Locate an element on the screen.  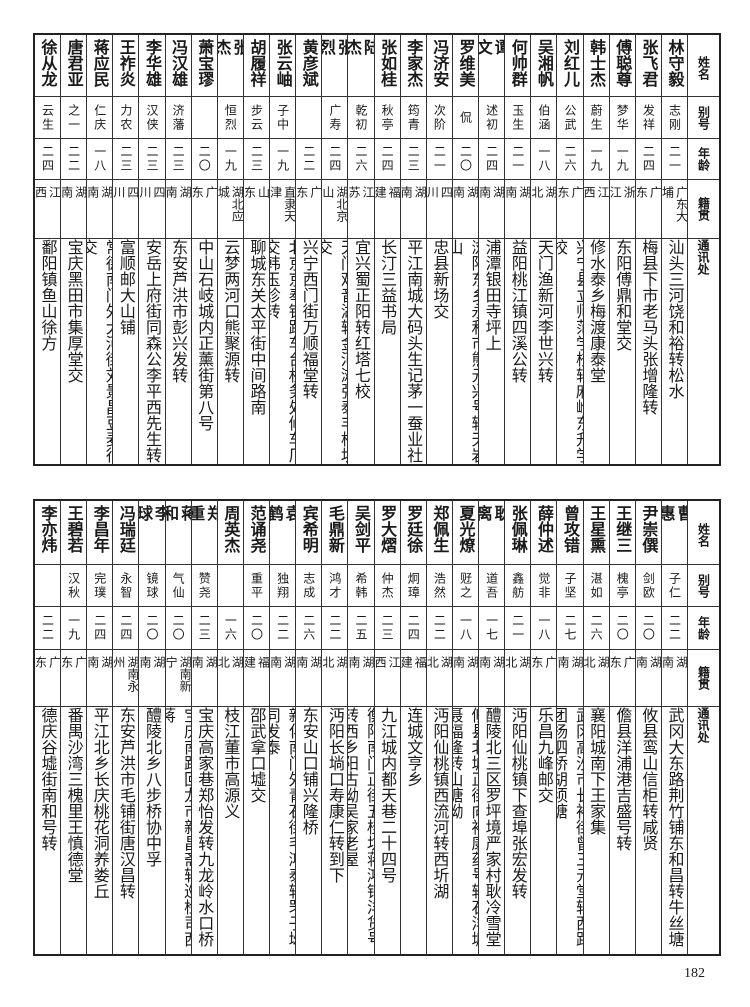
address-text: 东安芦洪市彭兴发转 is located at coordinates (179, 311).